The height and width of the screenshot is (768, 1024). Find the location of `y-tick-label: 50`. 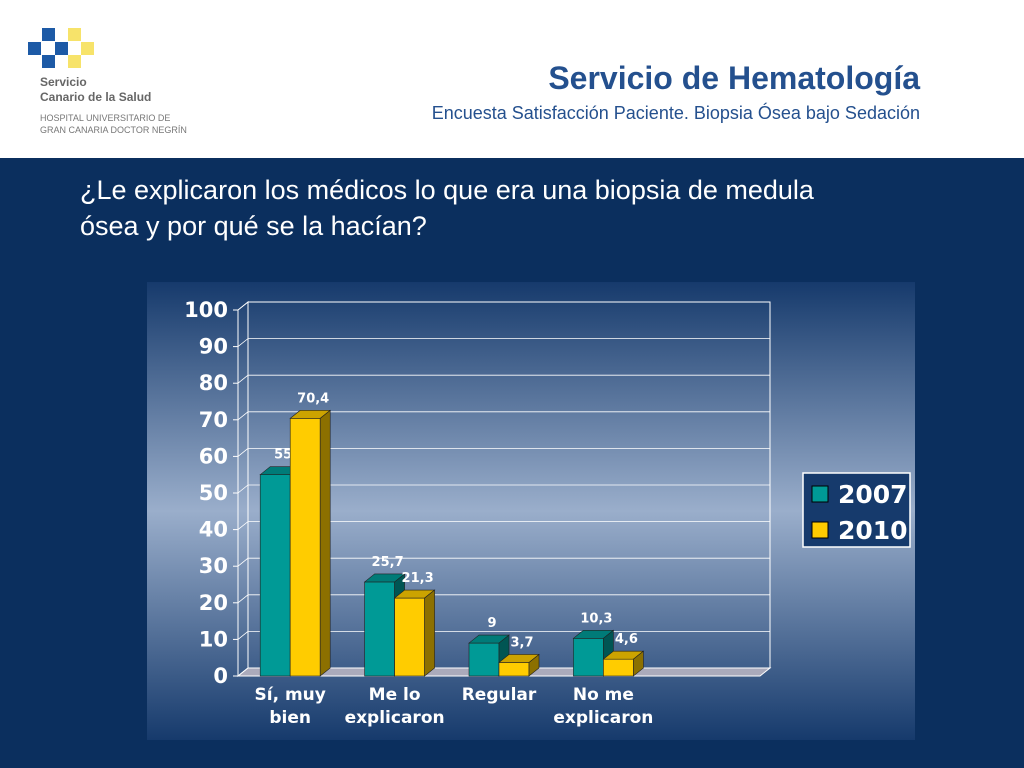

y-tick-label: 50 is located at coordinates (213, 493).